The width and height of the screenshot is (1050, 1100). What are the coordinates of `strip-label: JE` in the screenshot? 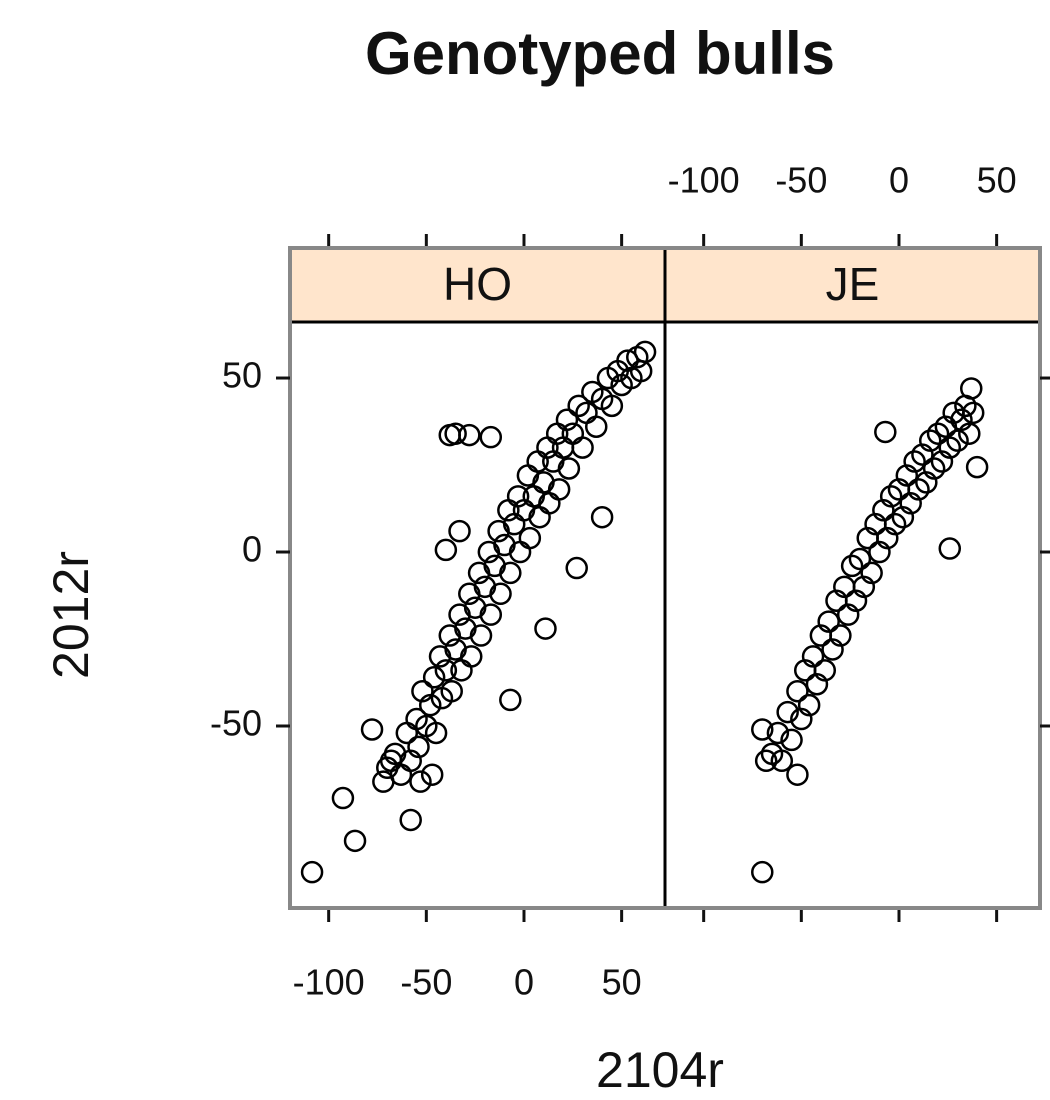 It's located at (853, 284).